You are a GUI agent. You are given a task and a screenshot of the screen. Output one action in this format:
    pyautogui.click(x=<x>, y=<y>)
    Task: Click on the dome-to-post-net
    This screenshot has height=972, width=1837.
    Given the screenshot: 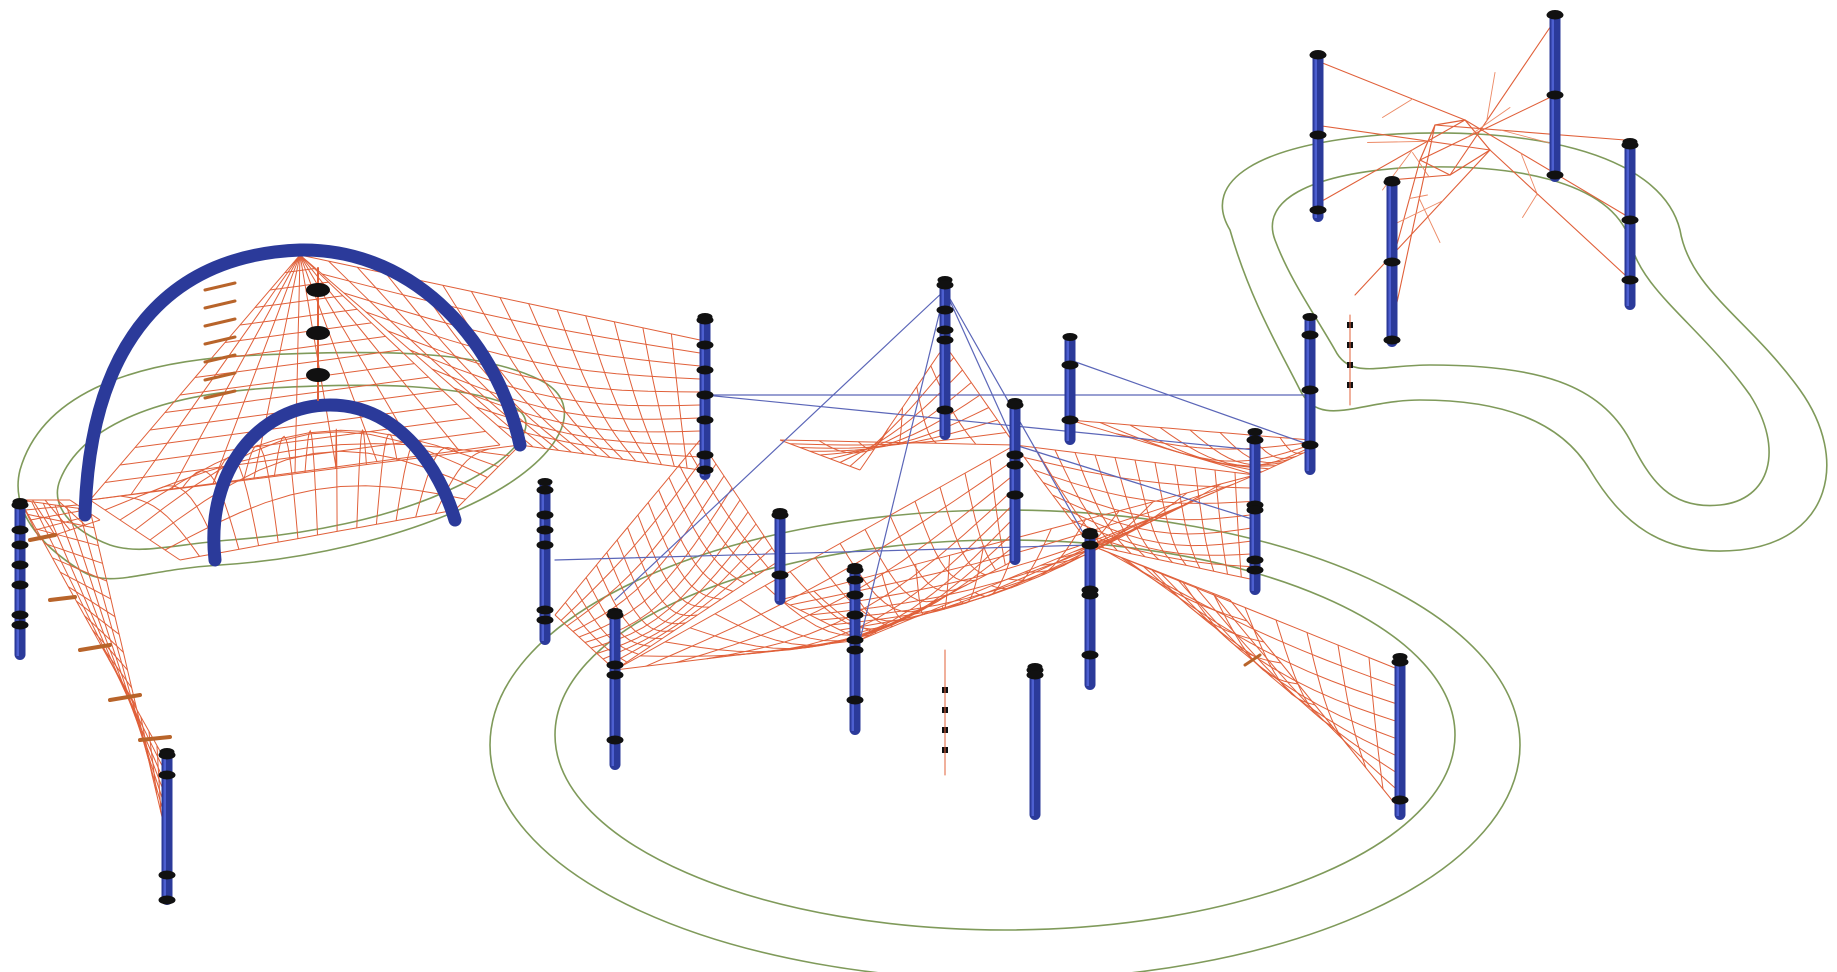 What is the action you would take?
    pyautogui.click(x=500, y=362)
    